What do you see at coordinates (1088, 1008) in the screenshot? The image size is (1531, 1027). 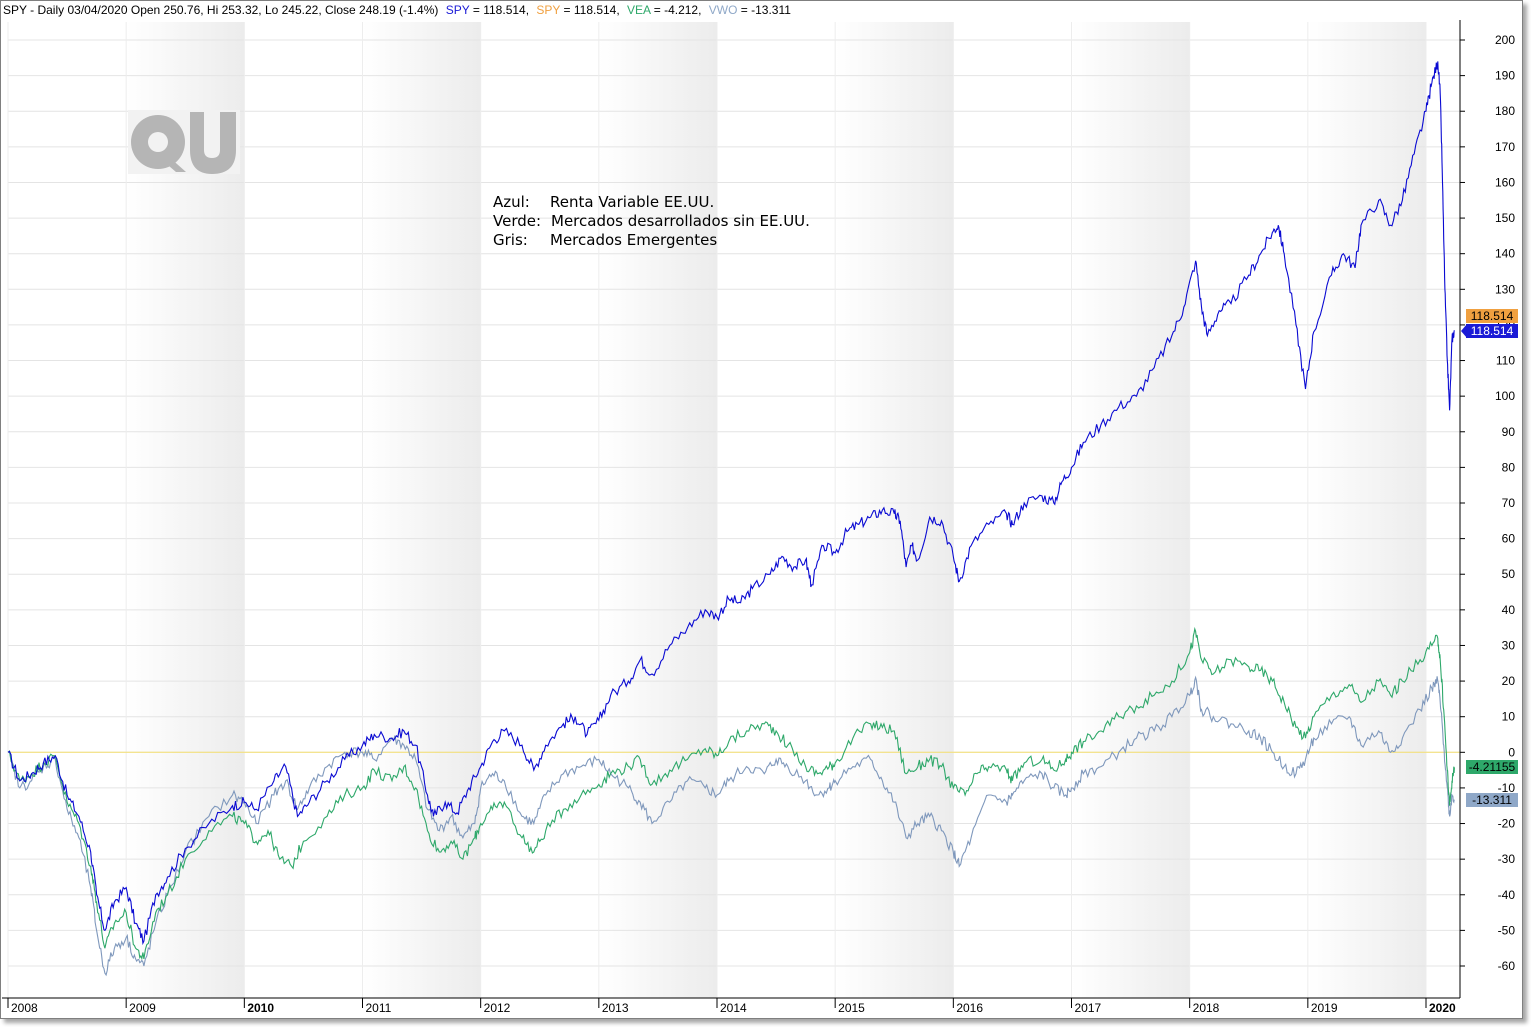 I see `x-tick-label: 2017` at bounding box center [1088, 1008].